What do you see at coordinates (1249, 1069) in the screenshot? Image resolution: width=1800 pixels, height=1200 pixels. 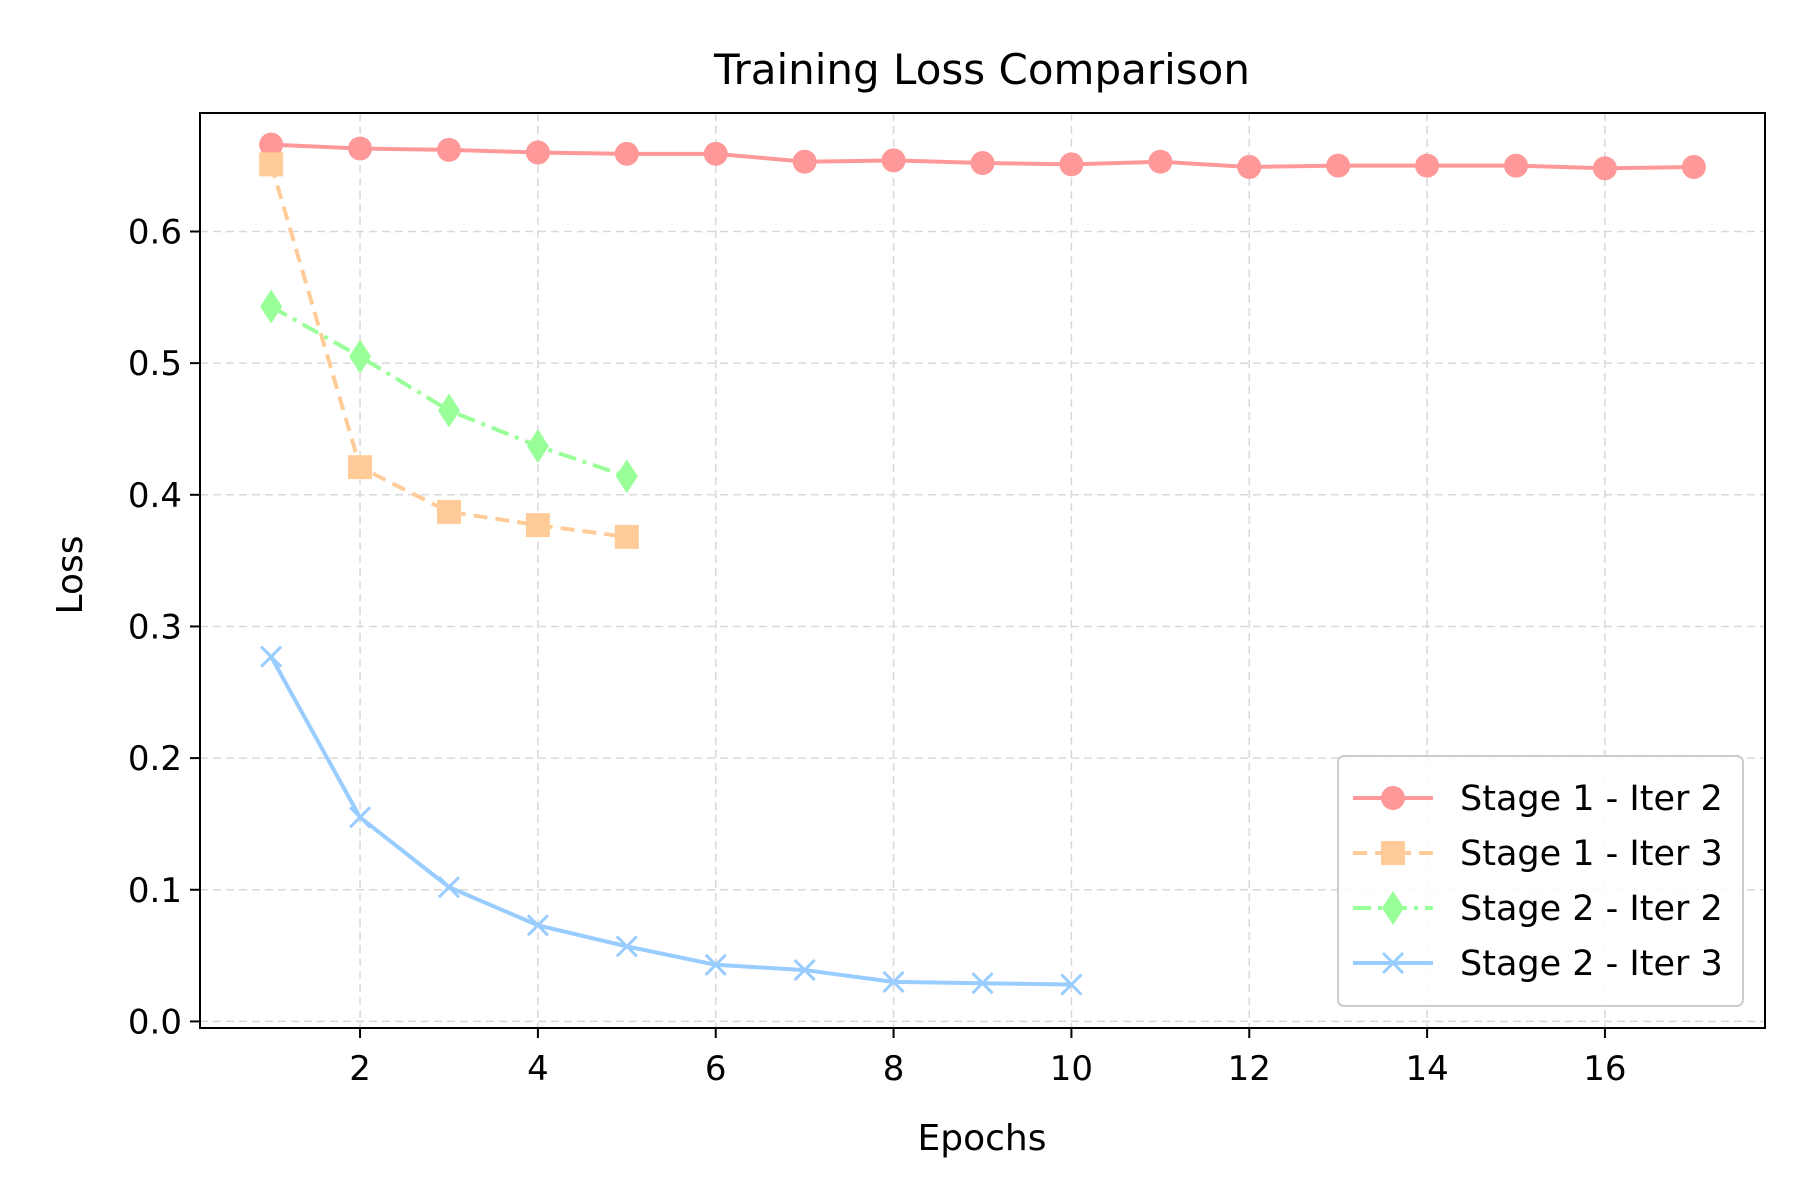 I see `x-tick-label: 12` at bounding box center [1249, 1069].